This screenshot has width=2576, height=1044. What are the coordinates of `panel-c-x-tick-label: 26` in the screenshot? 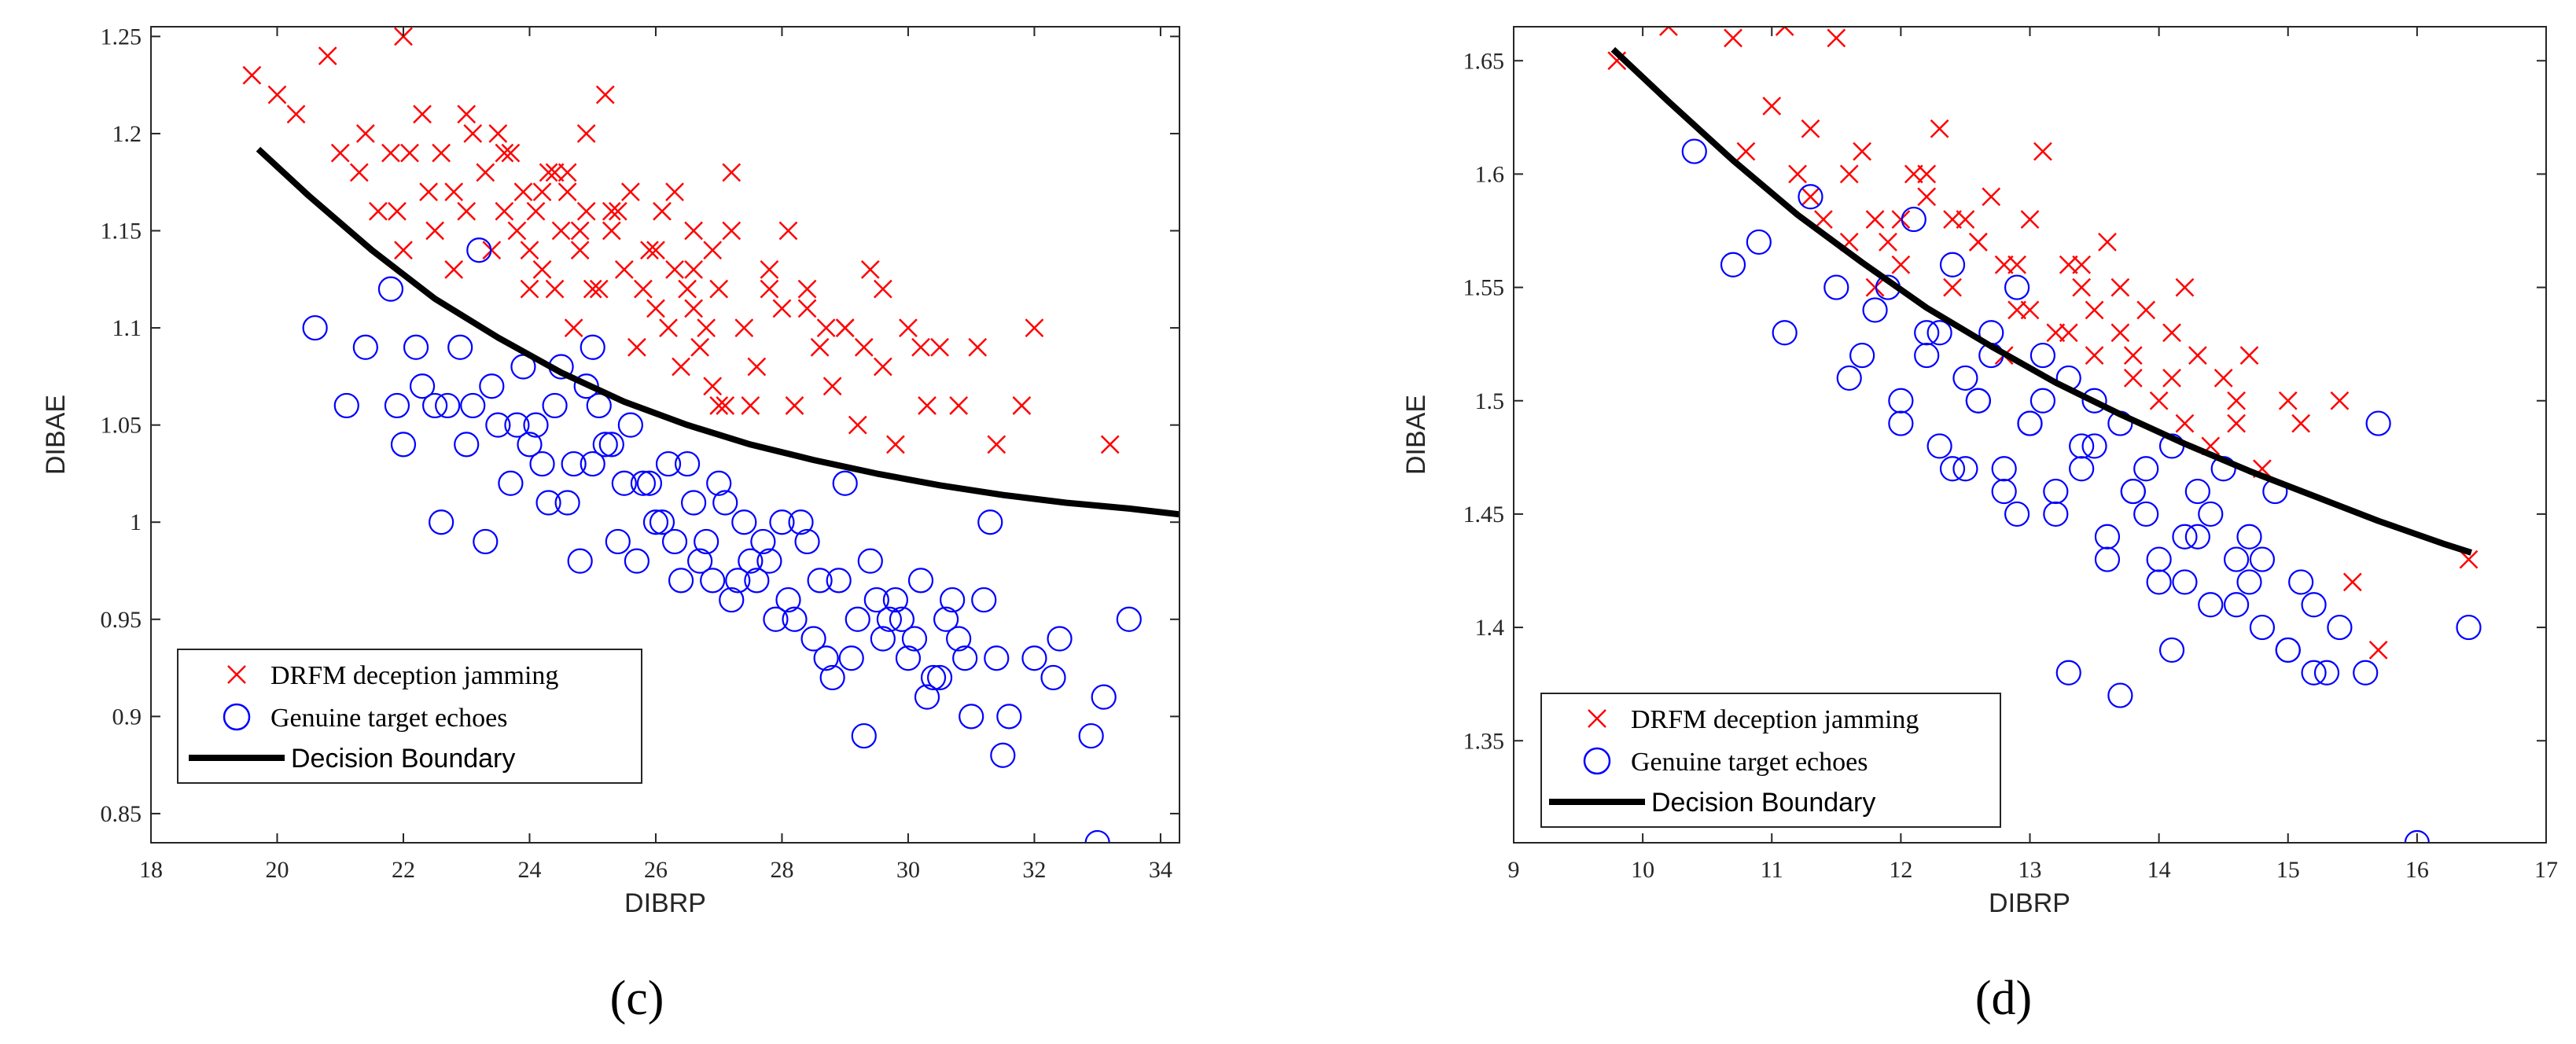 It's located at (656, 870).